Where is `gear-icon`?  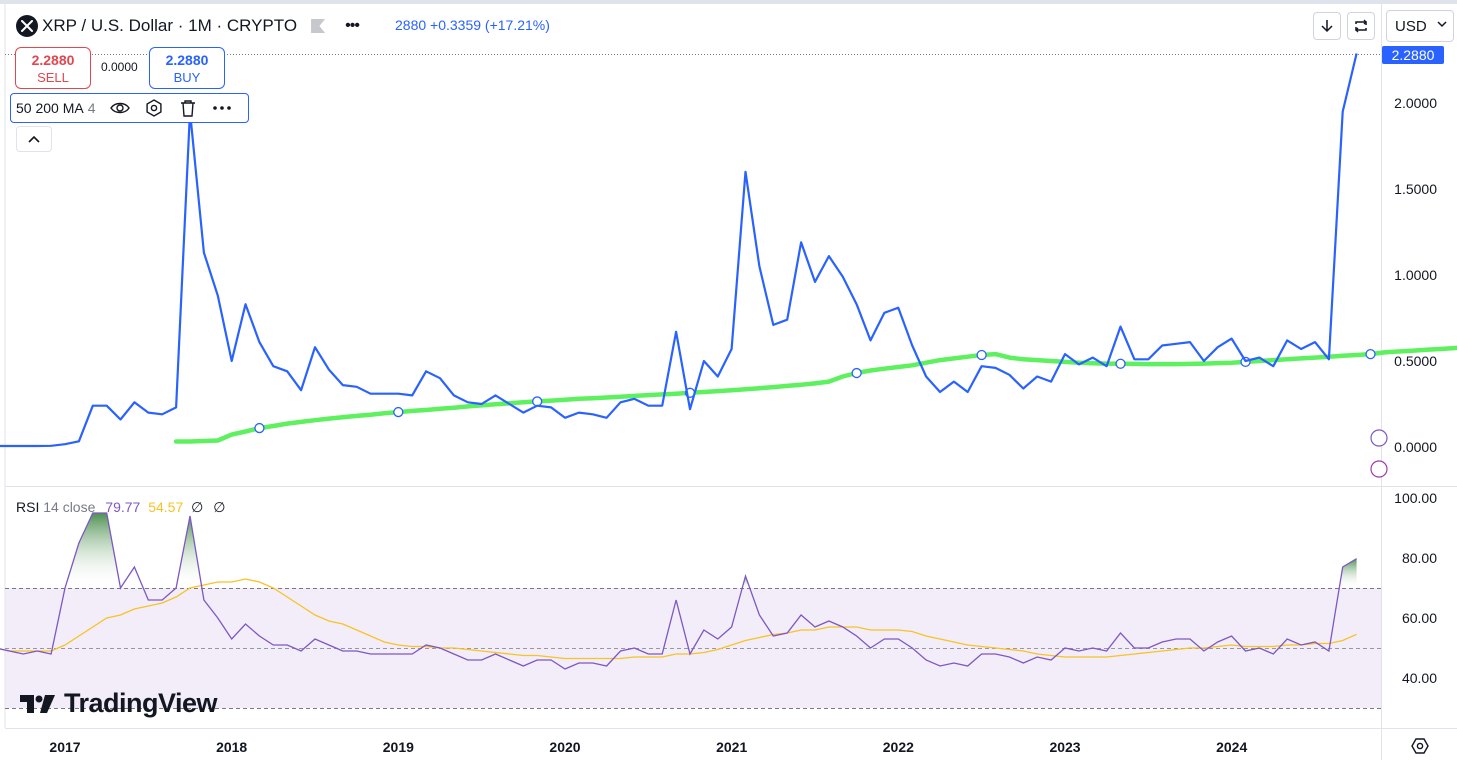
gear-icon is located at coordinates (154, 108).